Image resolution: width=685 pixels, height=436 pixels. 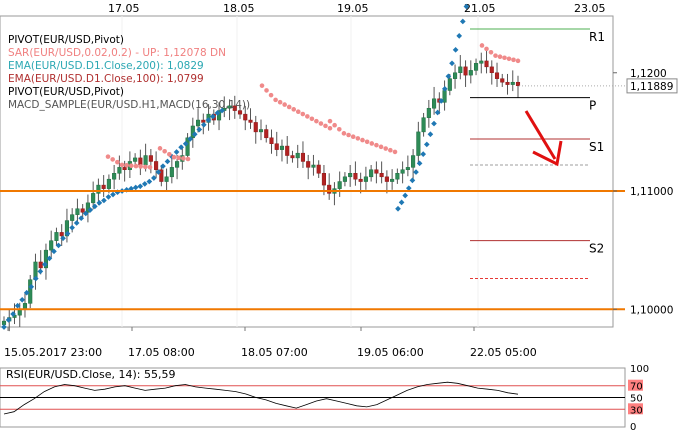 What do you see at coordinates (480, 8) in the screenshot?
I see `top-date-label: 21.05` at bounding box center [480, 8].